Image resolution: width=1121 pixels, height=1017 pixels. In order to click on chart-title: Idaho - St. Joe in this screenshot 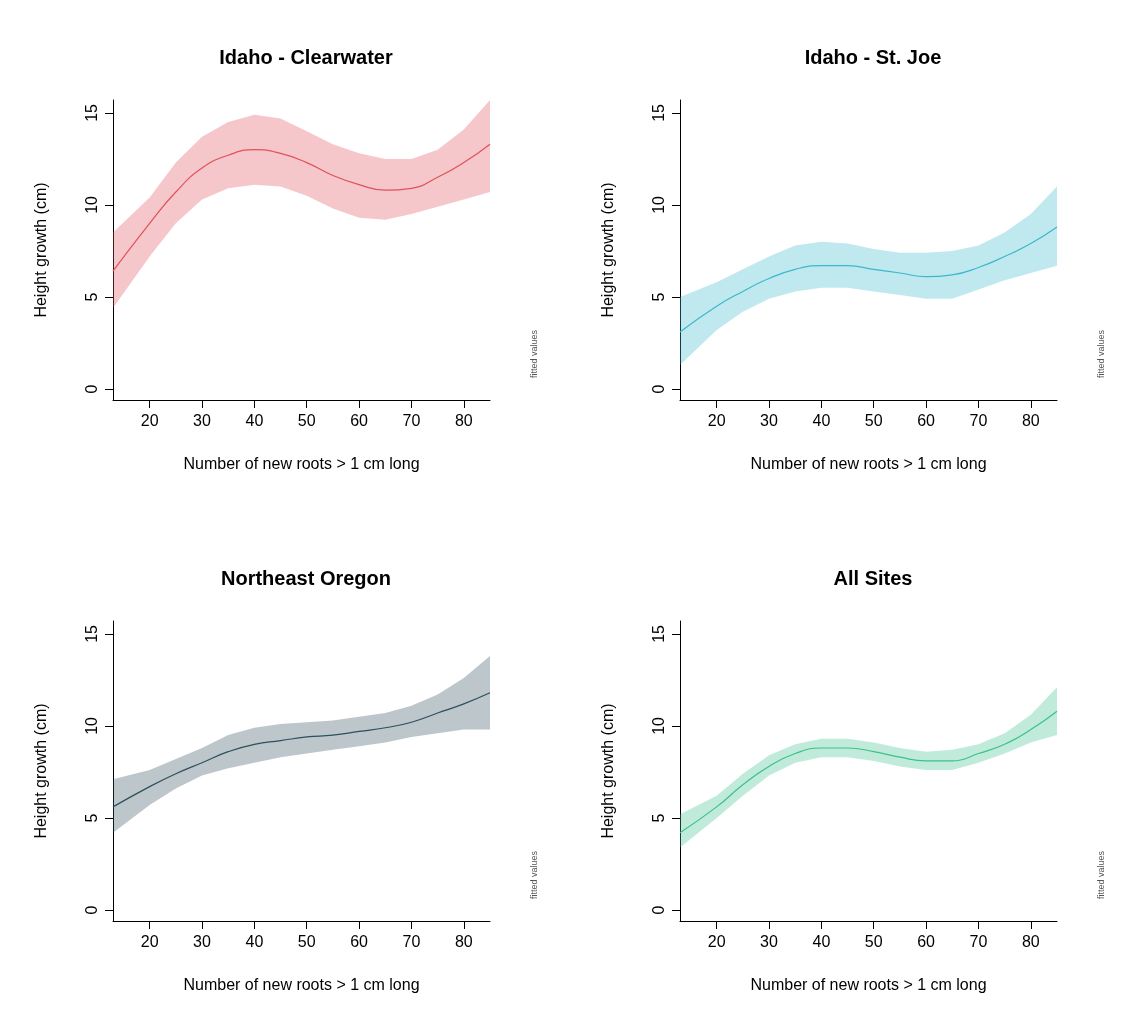, I will do `click(873, 57)`.